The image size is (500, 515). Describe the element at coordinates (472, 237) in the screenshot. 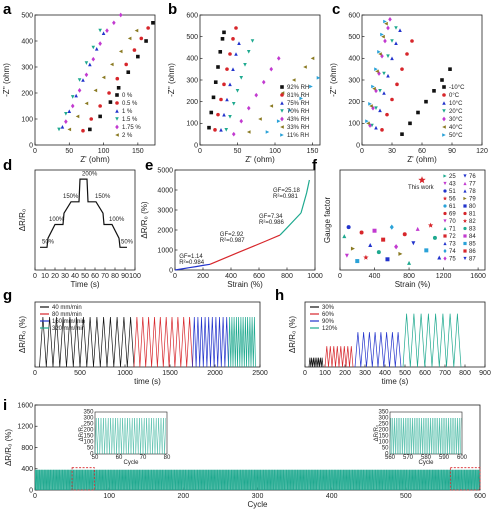

I see `legend-label: 84` at that location.